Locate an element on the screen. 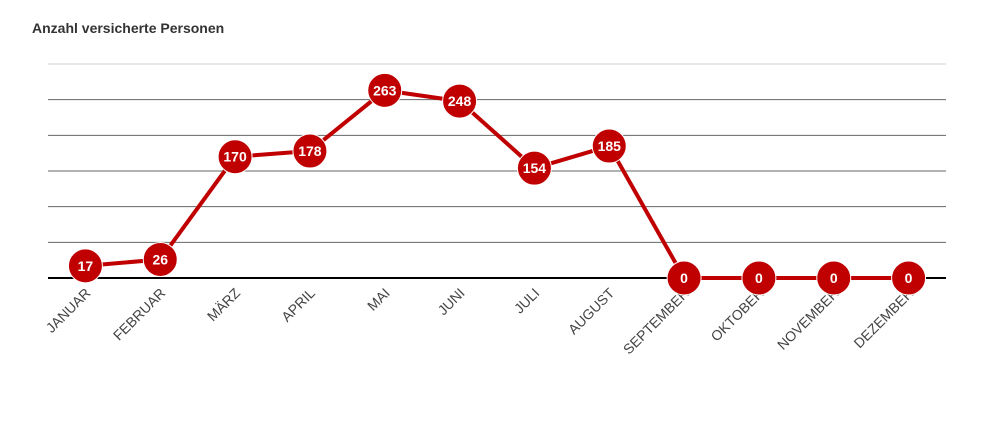 Image resolution: width=994 pixels, height=423 pixels. x-tick-label: JULI is located at coordinates (527, 301).